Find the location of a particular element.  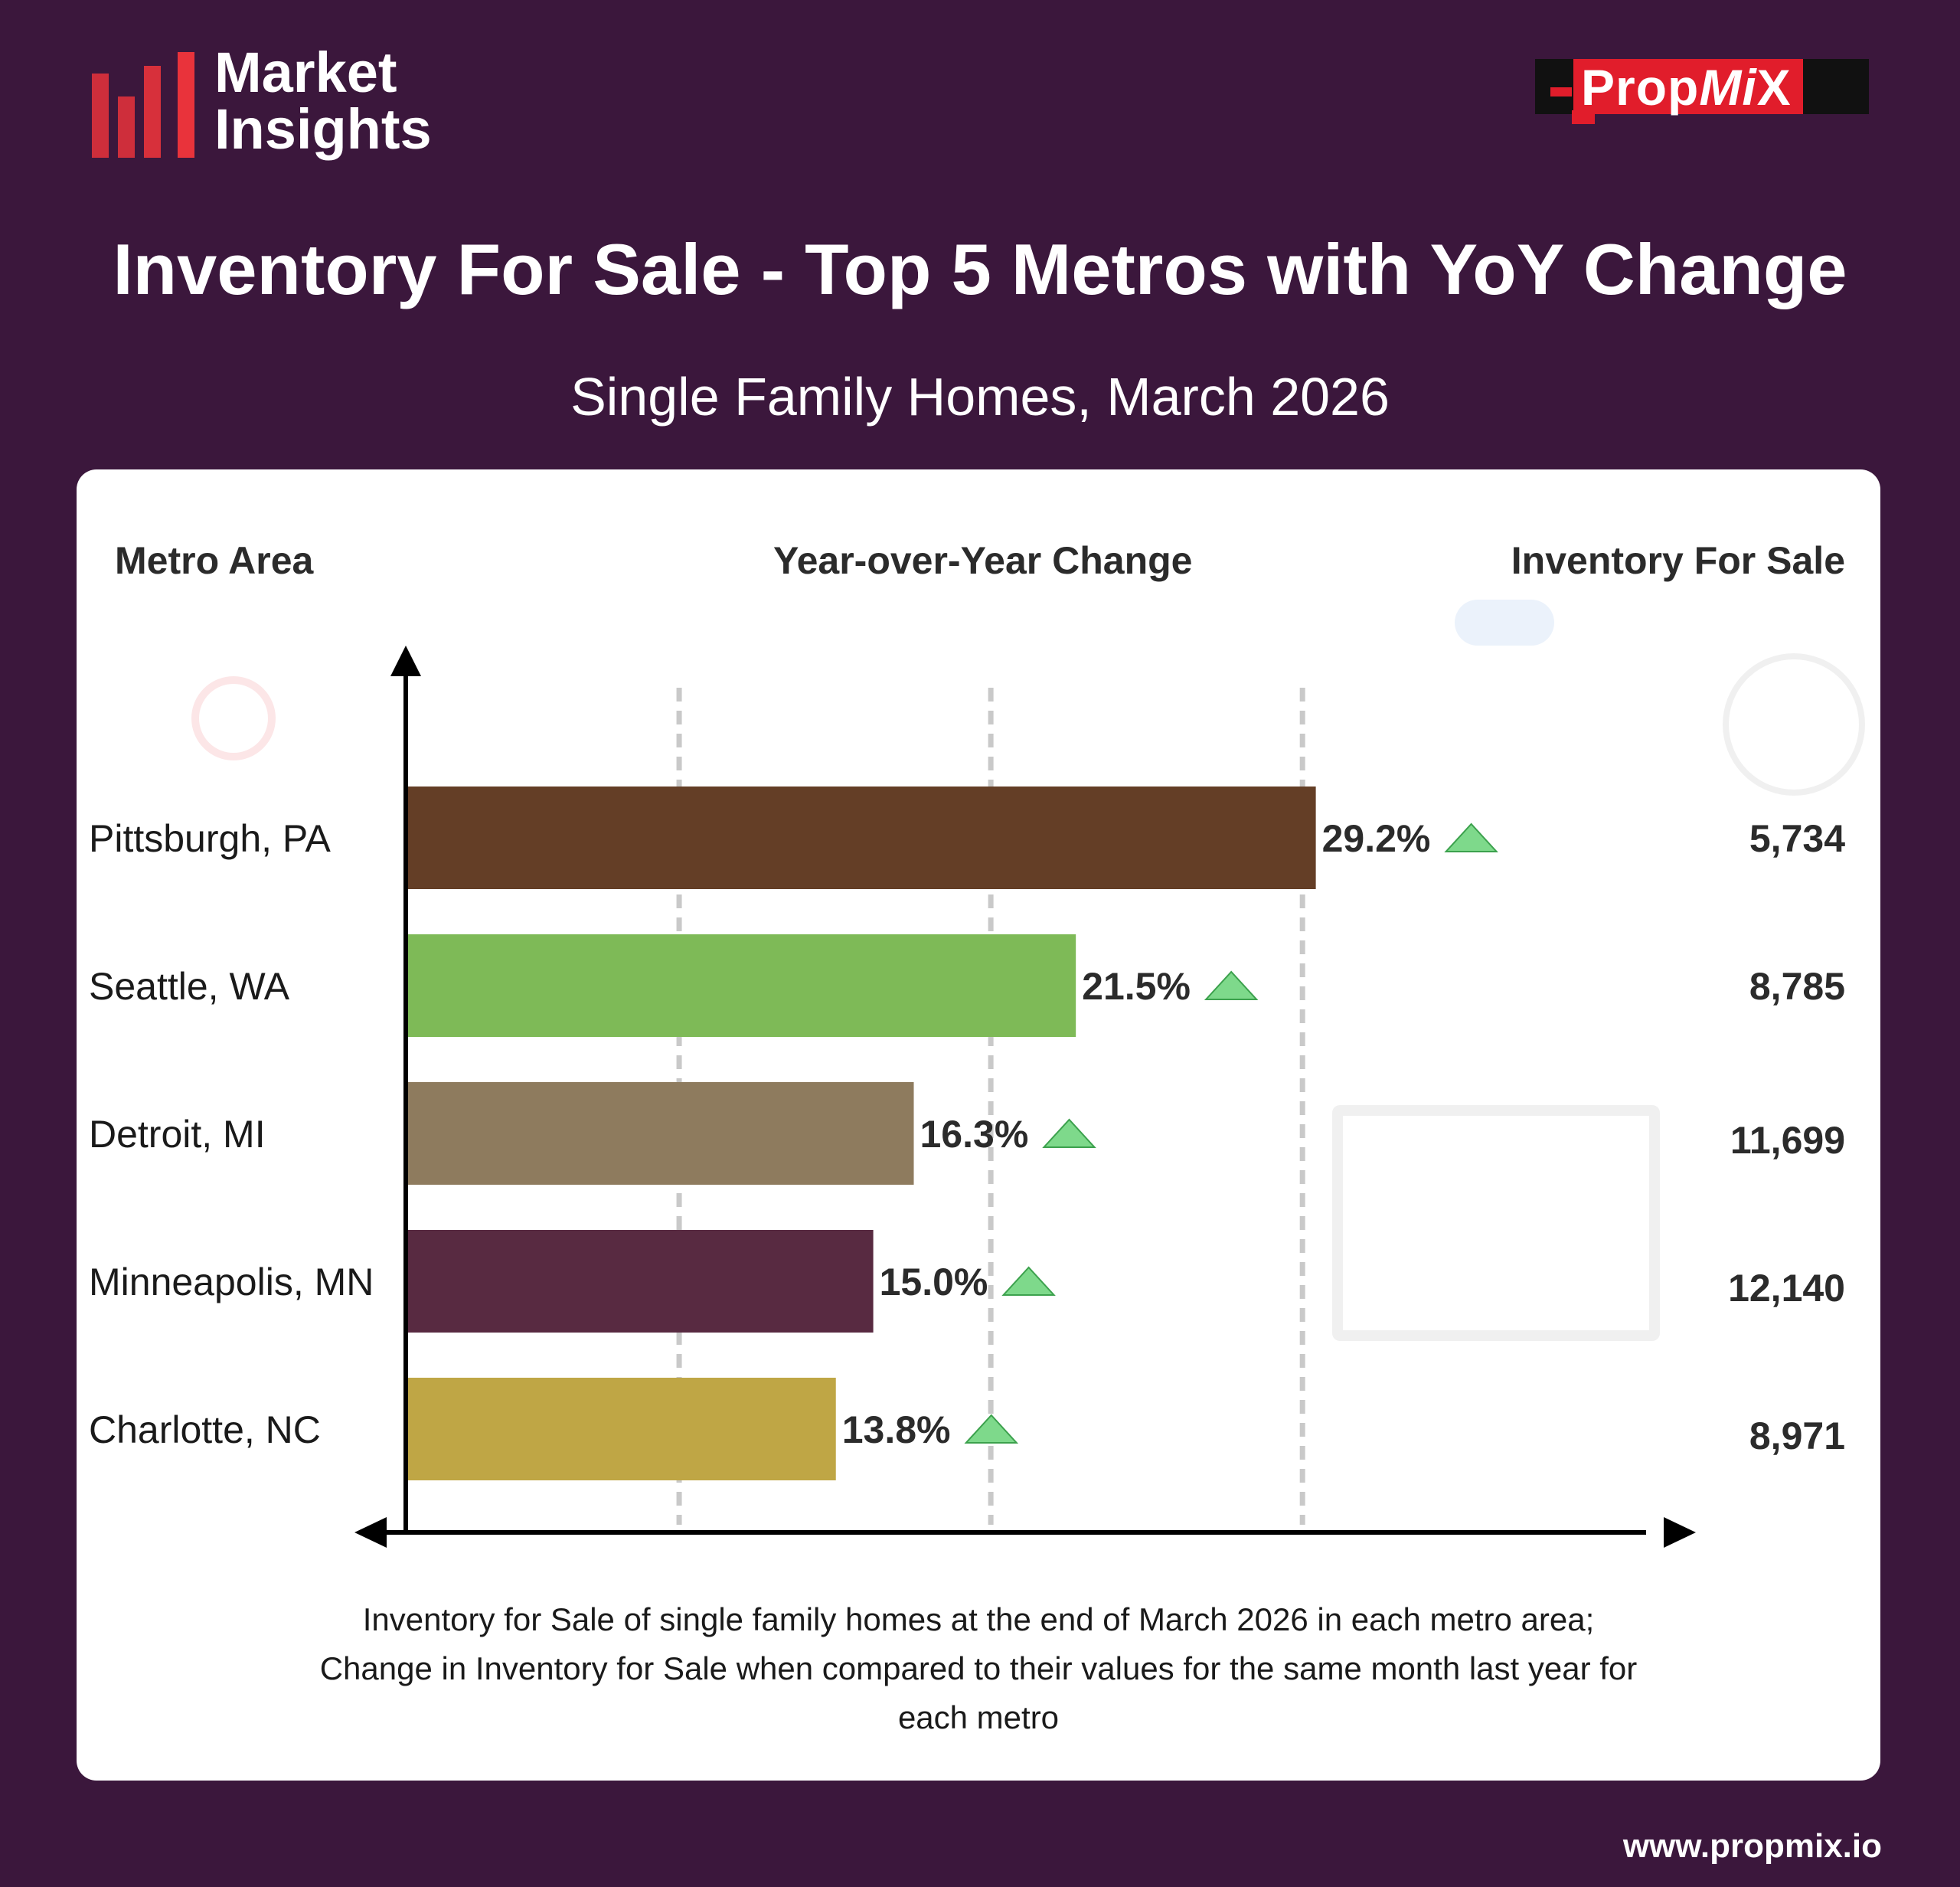

propmix-logo-x: X is located at coordinates (1774, 87).